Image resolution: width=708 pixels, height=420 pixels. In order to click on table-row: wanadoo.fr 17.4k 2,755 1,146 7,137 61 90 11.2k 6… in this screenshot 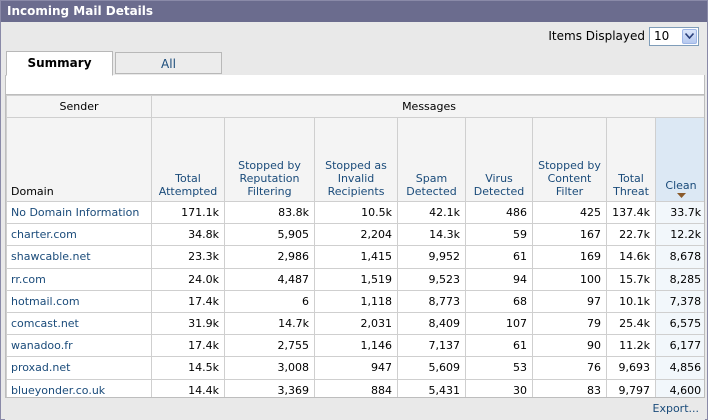, I will do `click(355, 346)`.